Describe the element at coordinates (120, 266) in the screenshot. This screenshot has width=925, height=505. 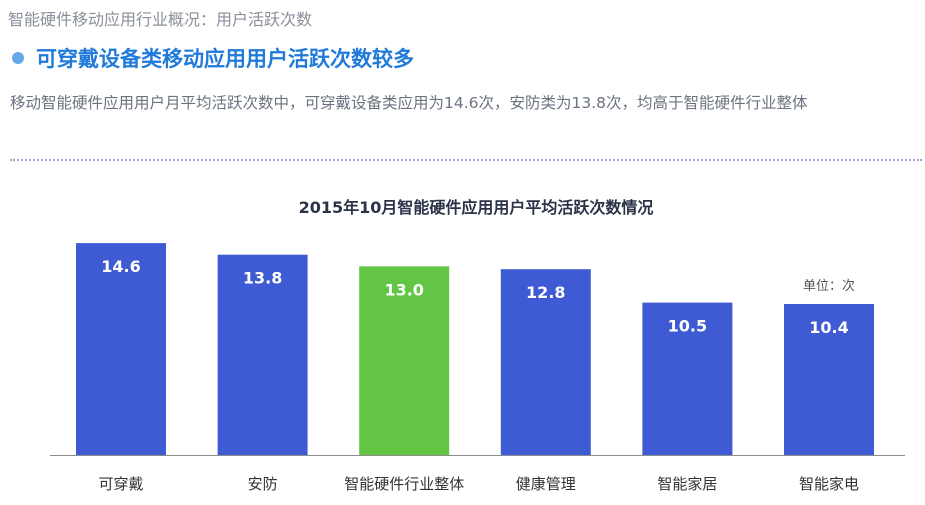
I see `bar-value-label-1: 14.6` at that location.